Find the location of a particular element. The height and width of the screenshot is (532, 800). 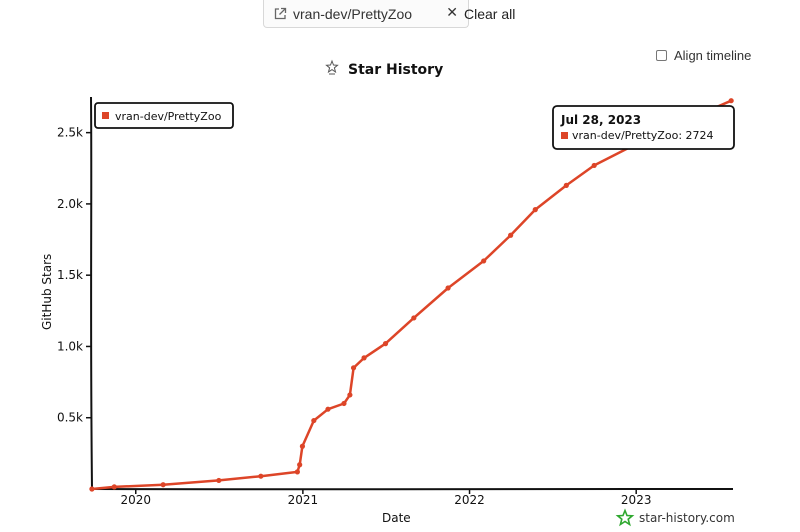

chart-title-text: Star History is located at coordinates (395, 70).